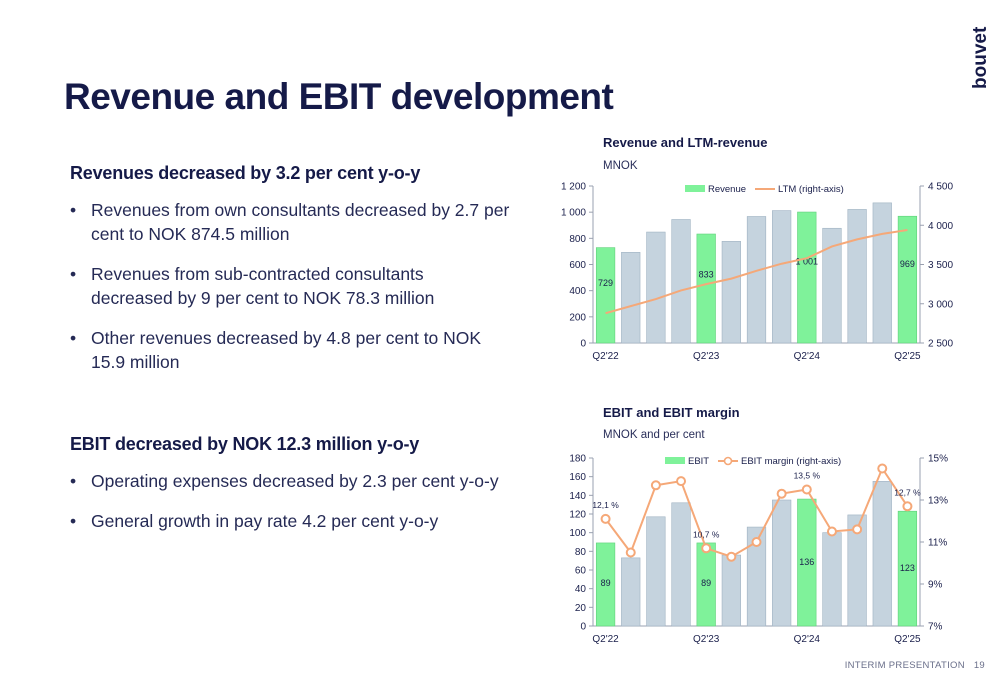  I want to click on ebit-chart-legend-line-marker, so click(728, 461).